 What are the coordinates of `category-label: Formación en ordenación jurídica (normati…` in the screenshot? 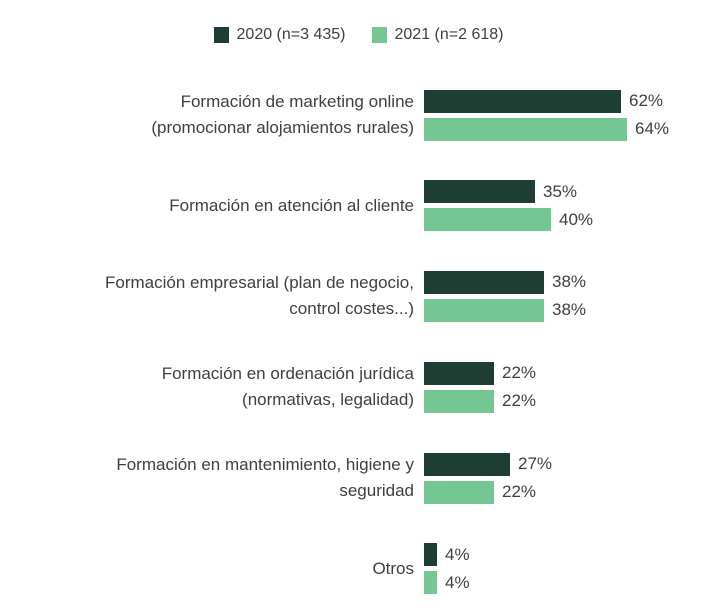 It's located at (287, 386).